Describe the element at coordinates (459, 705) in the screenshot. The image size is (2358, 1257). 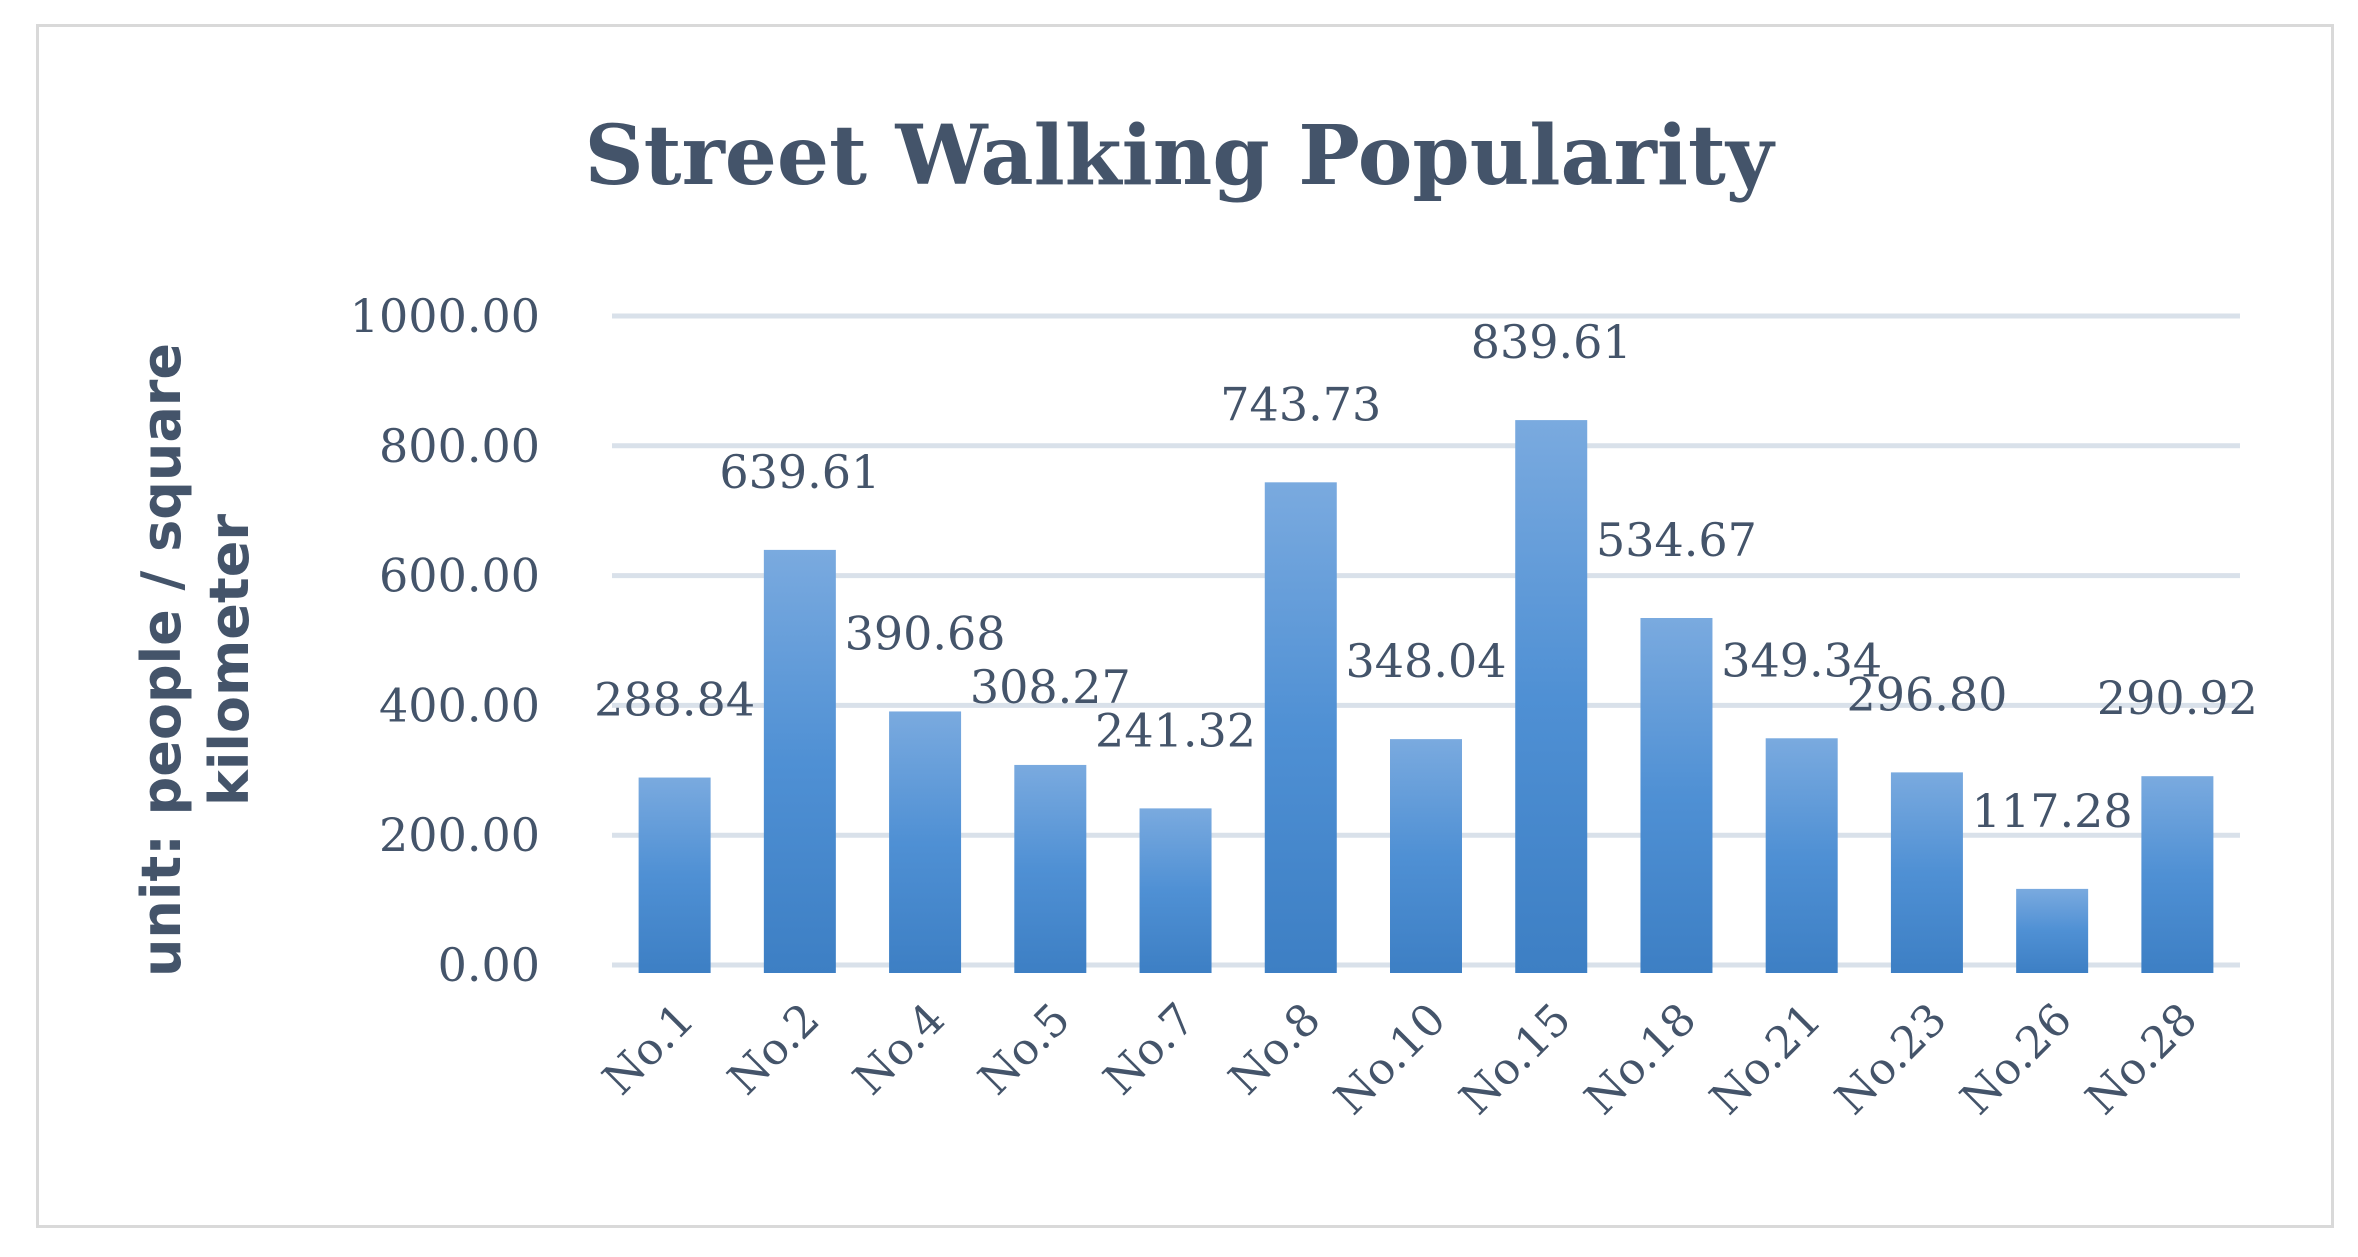
I see `y-tick-label: 400.00` at that location.